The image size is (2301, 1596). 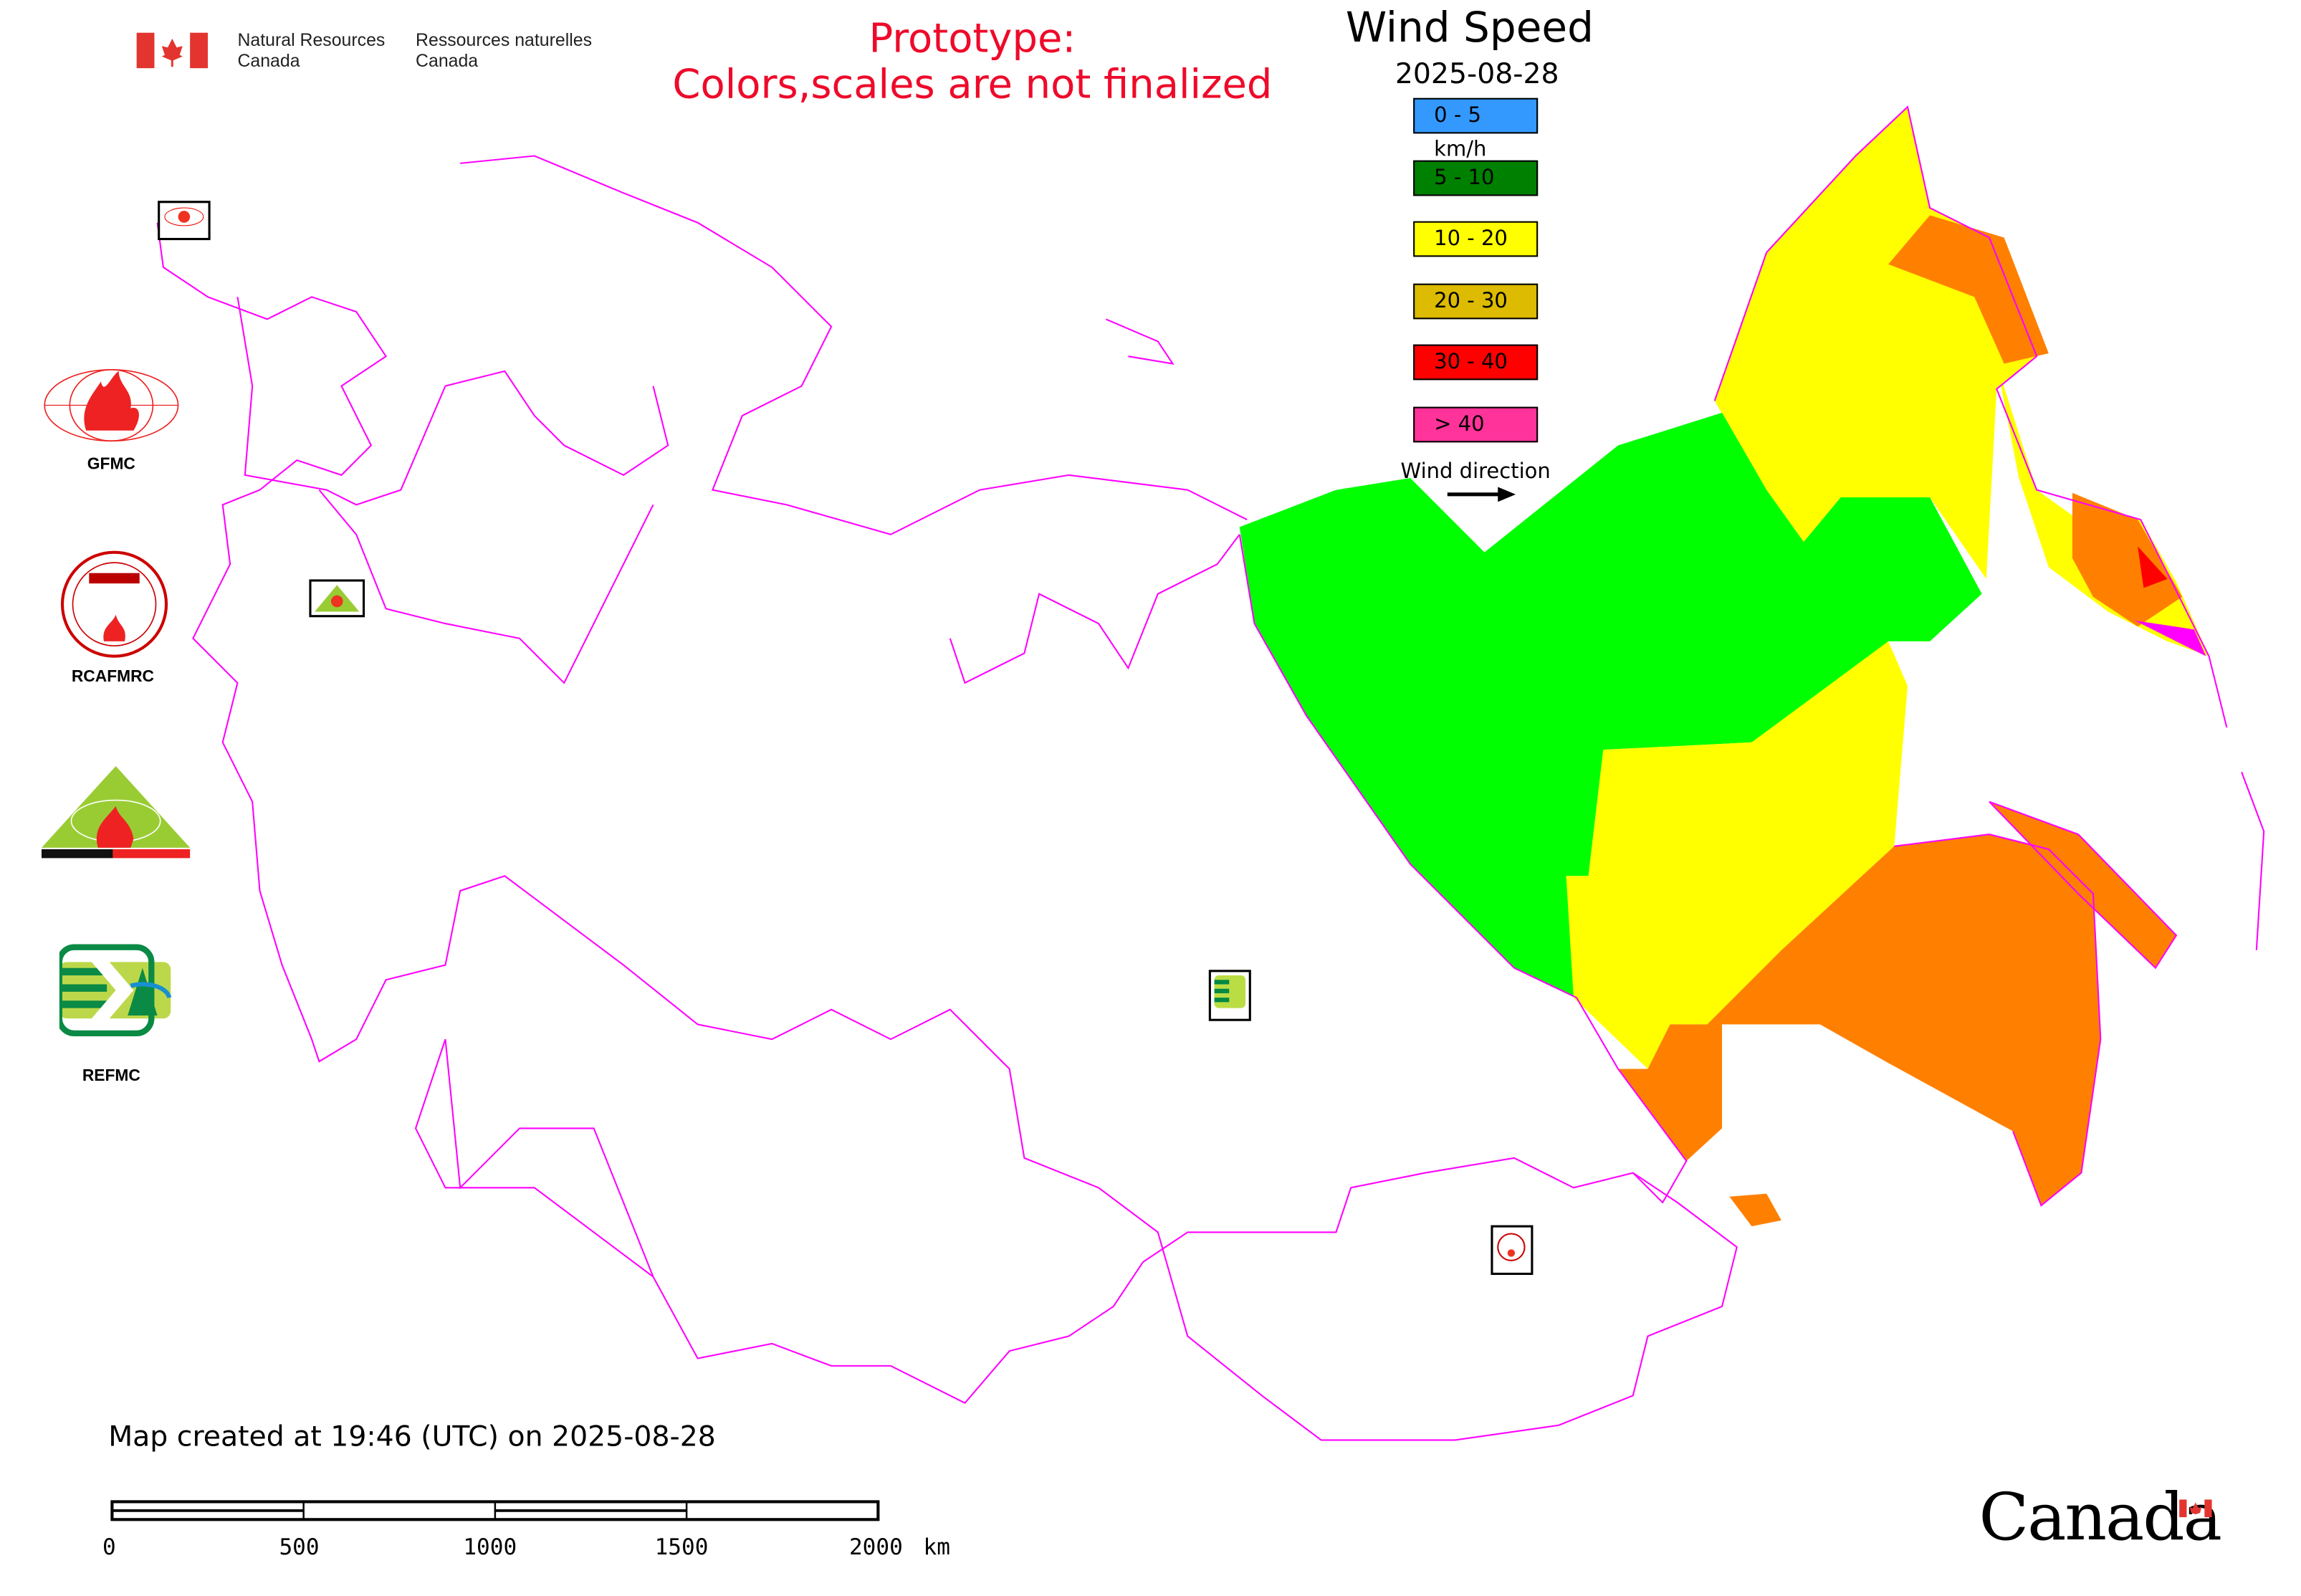 What do you see at coordinates (1968, 290) in the screenshot?
I see `zone-20-30-northeast` at bounding box center [1968, 290].